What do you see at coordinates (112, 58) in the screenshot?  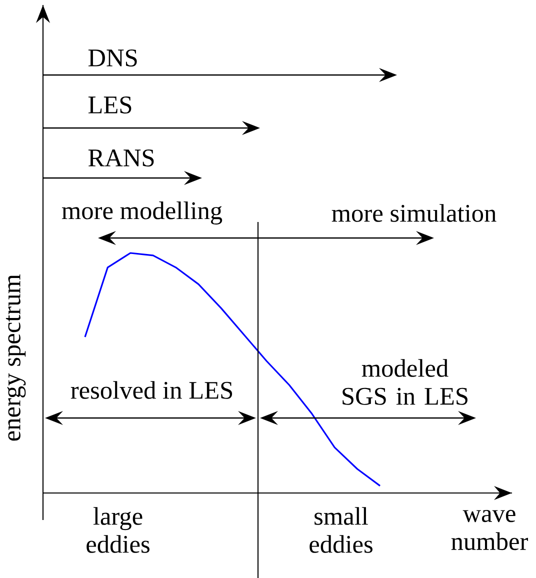 I see `text: DNS` at bounding box center [112, 58].